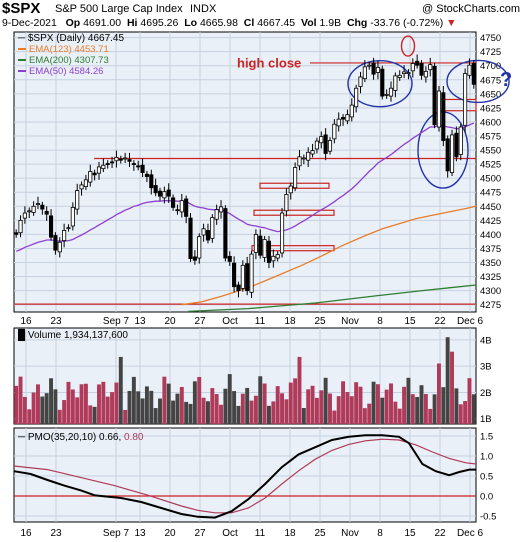 Image resolution: width=524 pixels, height=542 pixels. Describe the element at coordinates (140, 321) in the screenshot. I see `x-tick-label-top: 13` at that location.